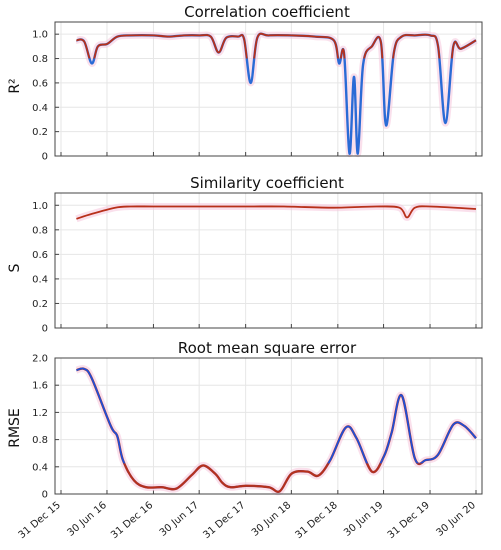 This screenshot has width=501, height=550. I want to click on x-tick-label: 31 Dec 19, so click(409, 520).